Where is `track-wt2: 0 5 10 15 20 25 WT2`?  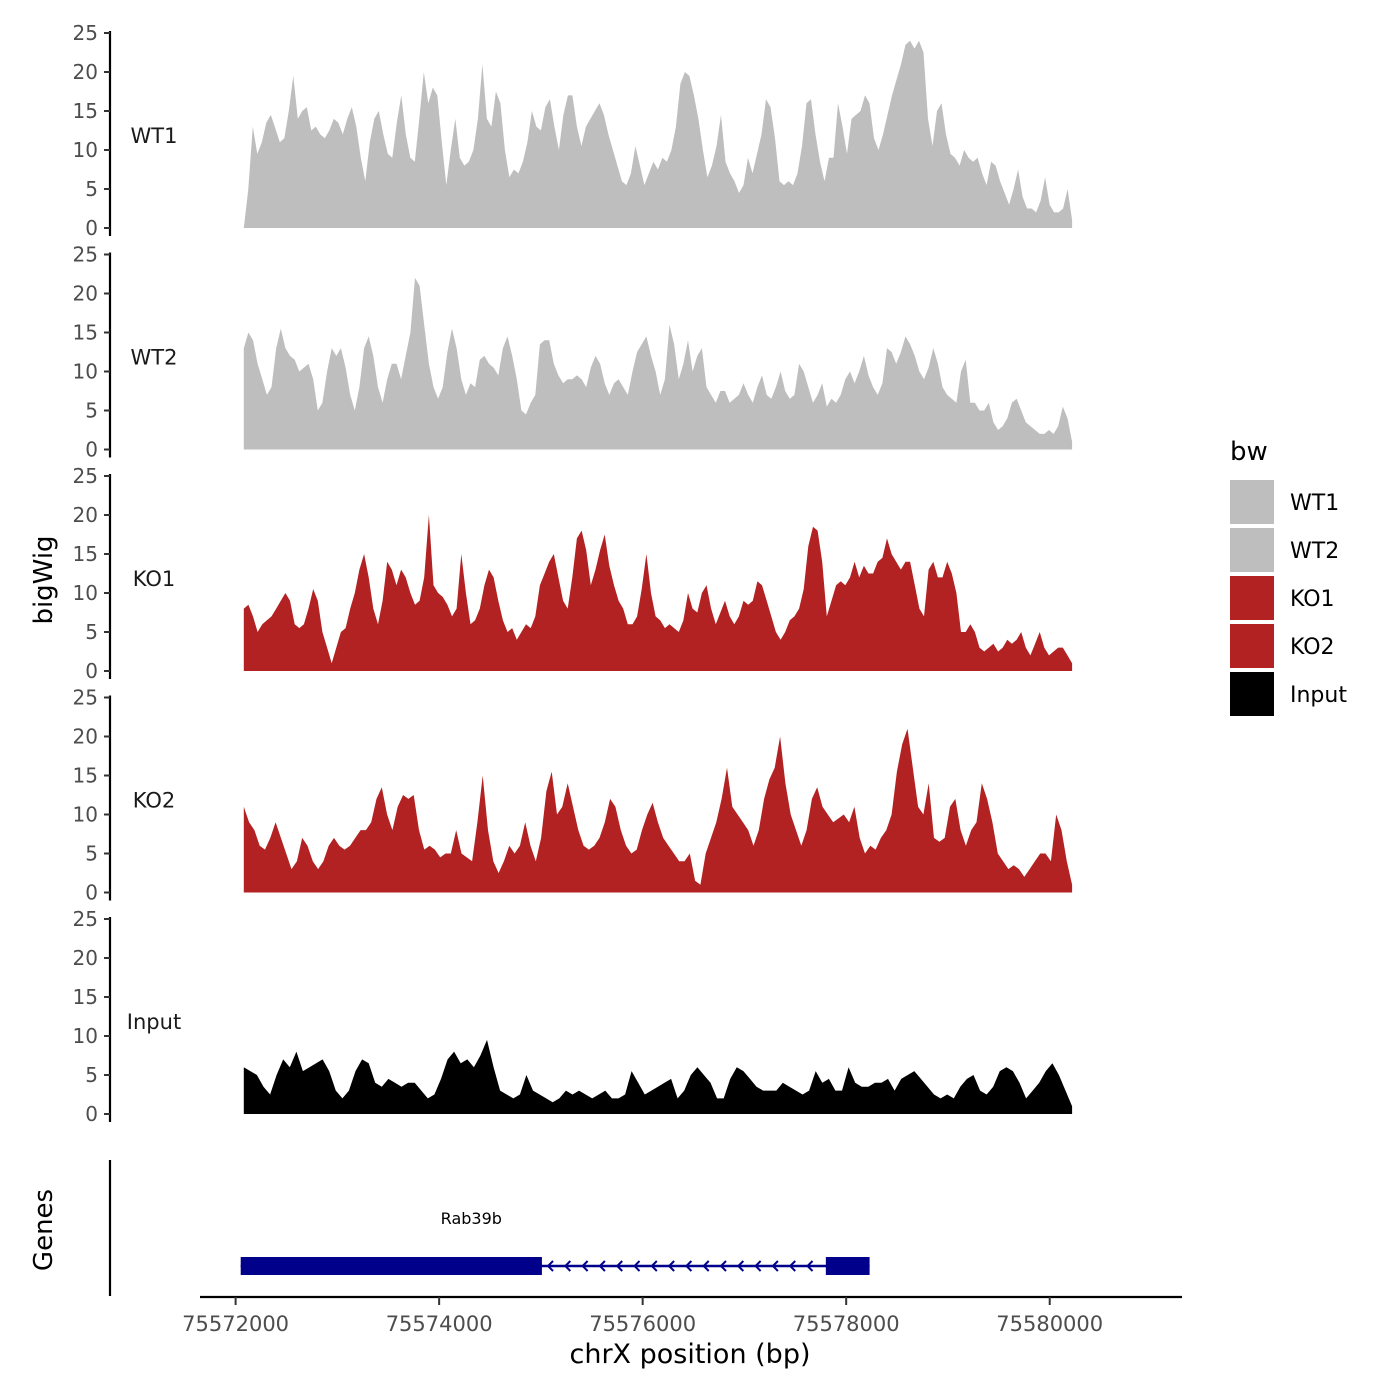 track-wt2: 0 5 10 15 20 25 WT2 is located at coordinates (573, 352).